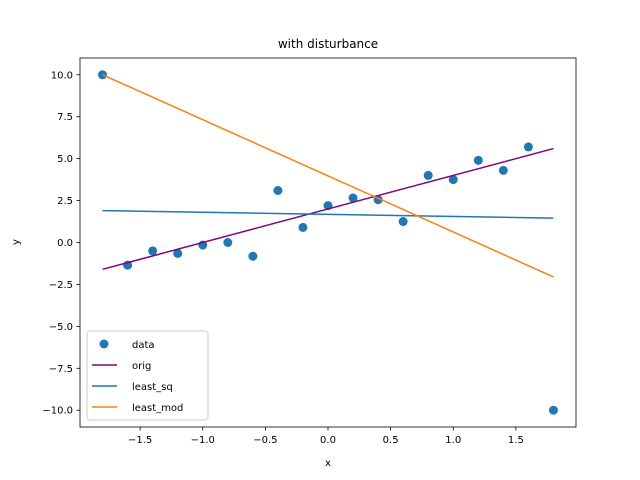 The image size is (640, 480). What do you see at coordinates (65, 117) in the screenshot?
I see `y-tick-label: 7.5` at bounding box center [65, 117].